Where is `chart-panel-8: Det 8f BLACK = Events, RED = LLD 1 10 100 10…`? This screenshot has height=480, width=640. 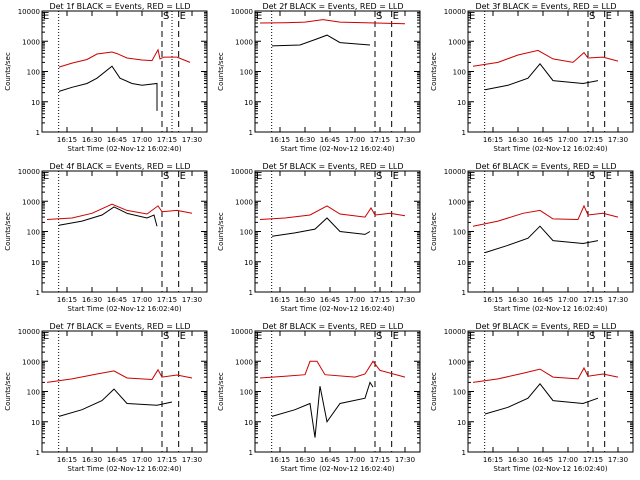
chart-panel-8: Det 8f BLACK = Events, RED = LLD 1 10 100 10… is located at coordinates (319, 397).